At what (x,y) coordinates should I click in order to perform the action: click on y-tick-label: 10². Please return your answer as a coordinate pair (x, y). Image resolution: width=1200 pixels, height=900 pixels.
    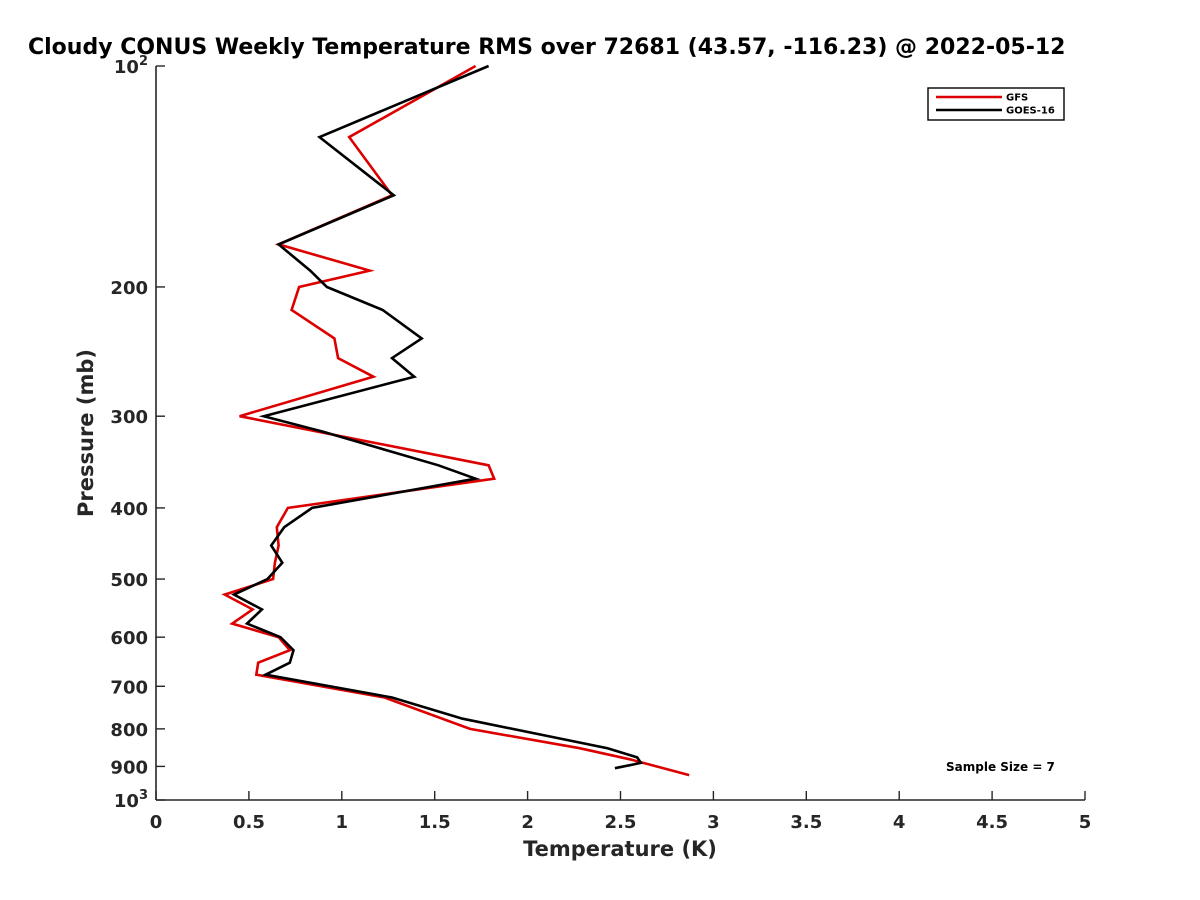
    Looking at the image, I should click on (131, 66).